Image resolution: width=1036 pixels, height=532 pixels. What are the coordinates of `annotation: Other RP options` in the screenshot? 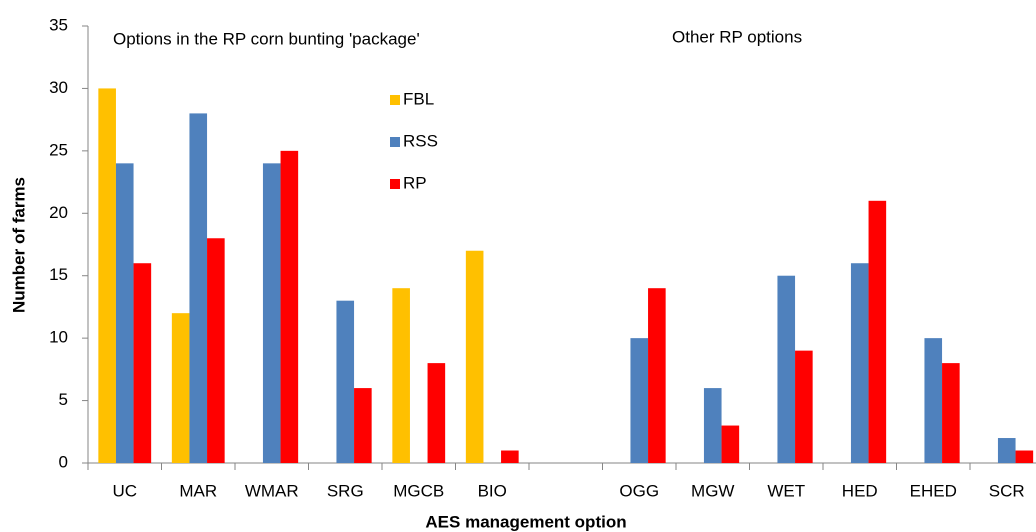 It's located at (737, 36).